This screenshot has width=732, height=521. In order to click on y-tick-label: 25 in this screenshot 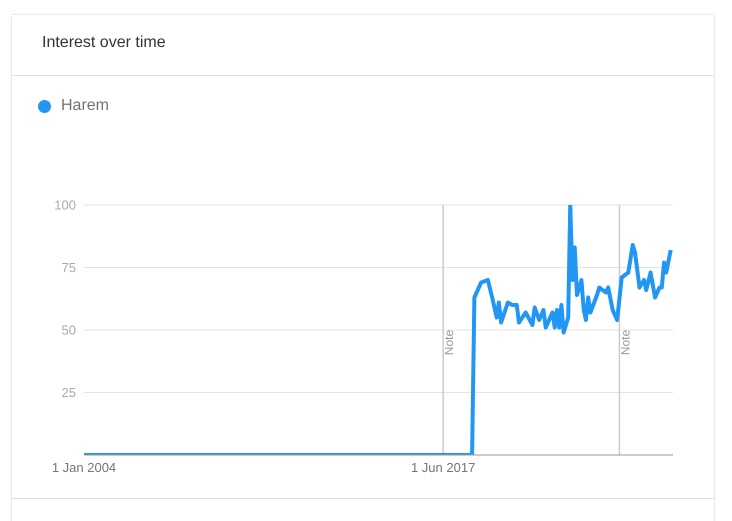, I will do `click(69, 392)`.